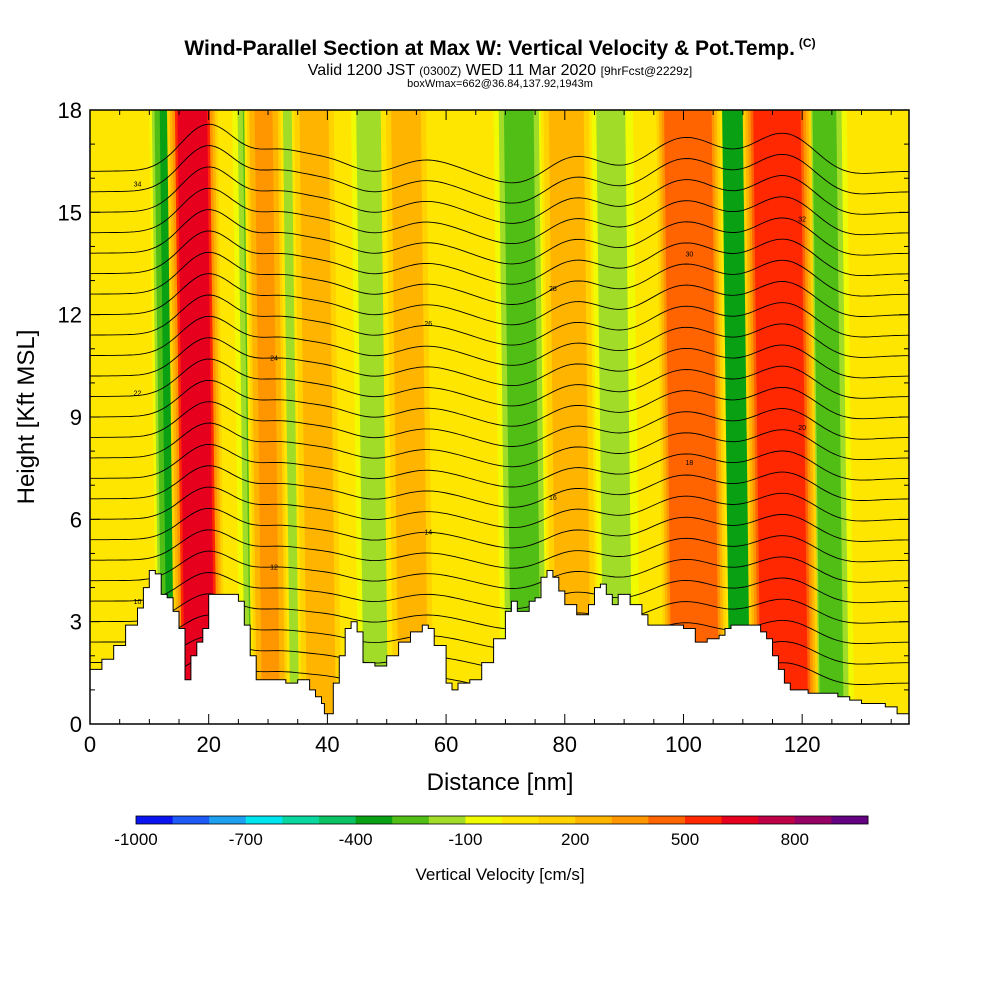 The image size is (1000, 1000). I want to click on isentrope-label: 24, so click(274, 359).